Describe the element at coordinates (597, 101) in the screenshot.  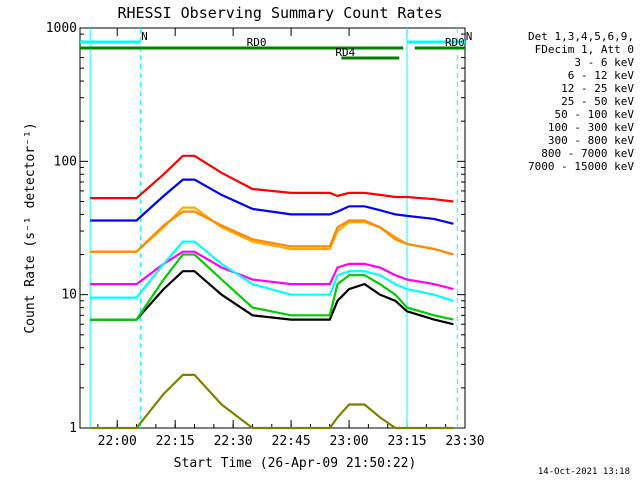
I see `legend-entry: 25 - 50 keV` at that location.